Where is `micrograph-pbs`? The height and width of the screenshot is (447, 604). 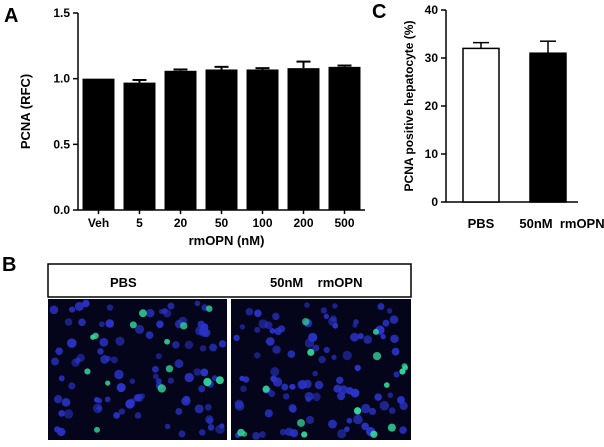 micrograph-pbs is located at coordinates (137, 369).